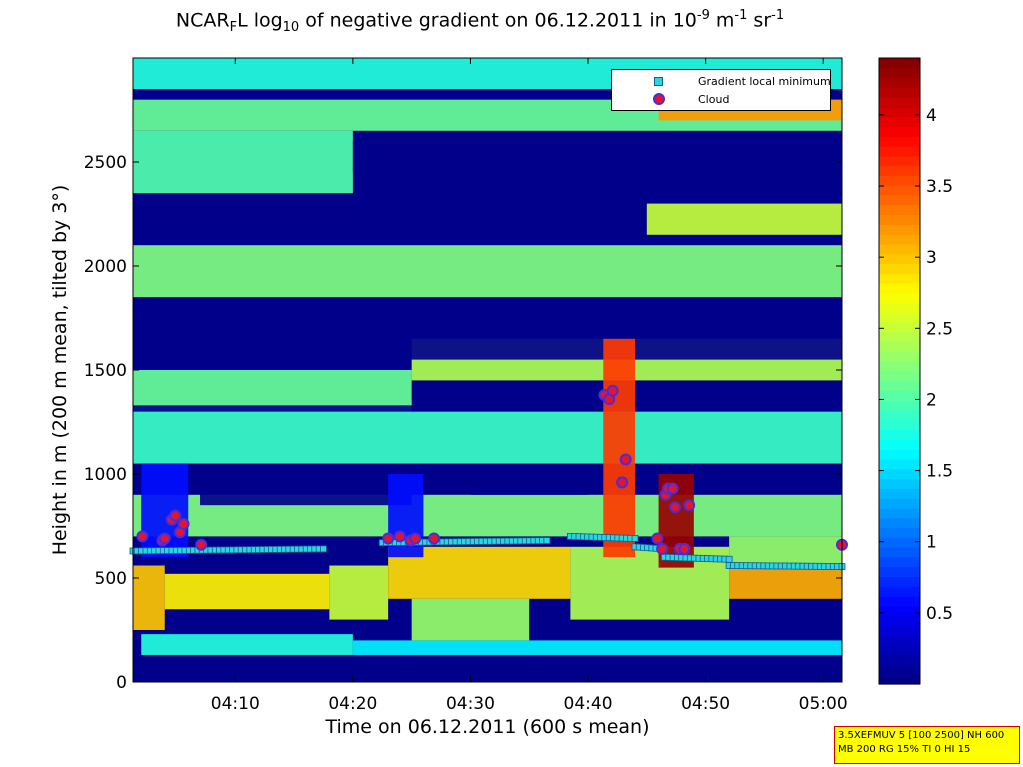  What do you see at coordinates (931, 116) in the screenshot?
I see `colorbar-tick-label: 4` at bounding box center [931, 116].